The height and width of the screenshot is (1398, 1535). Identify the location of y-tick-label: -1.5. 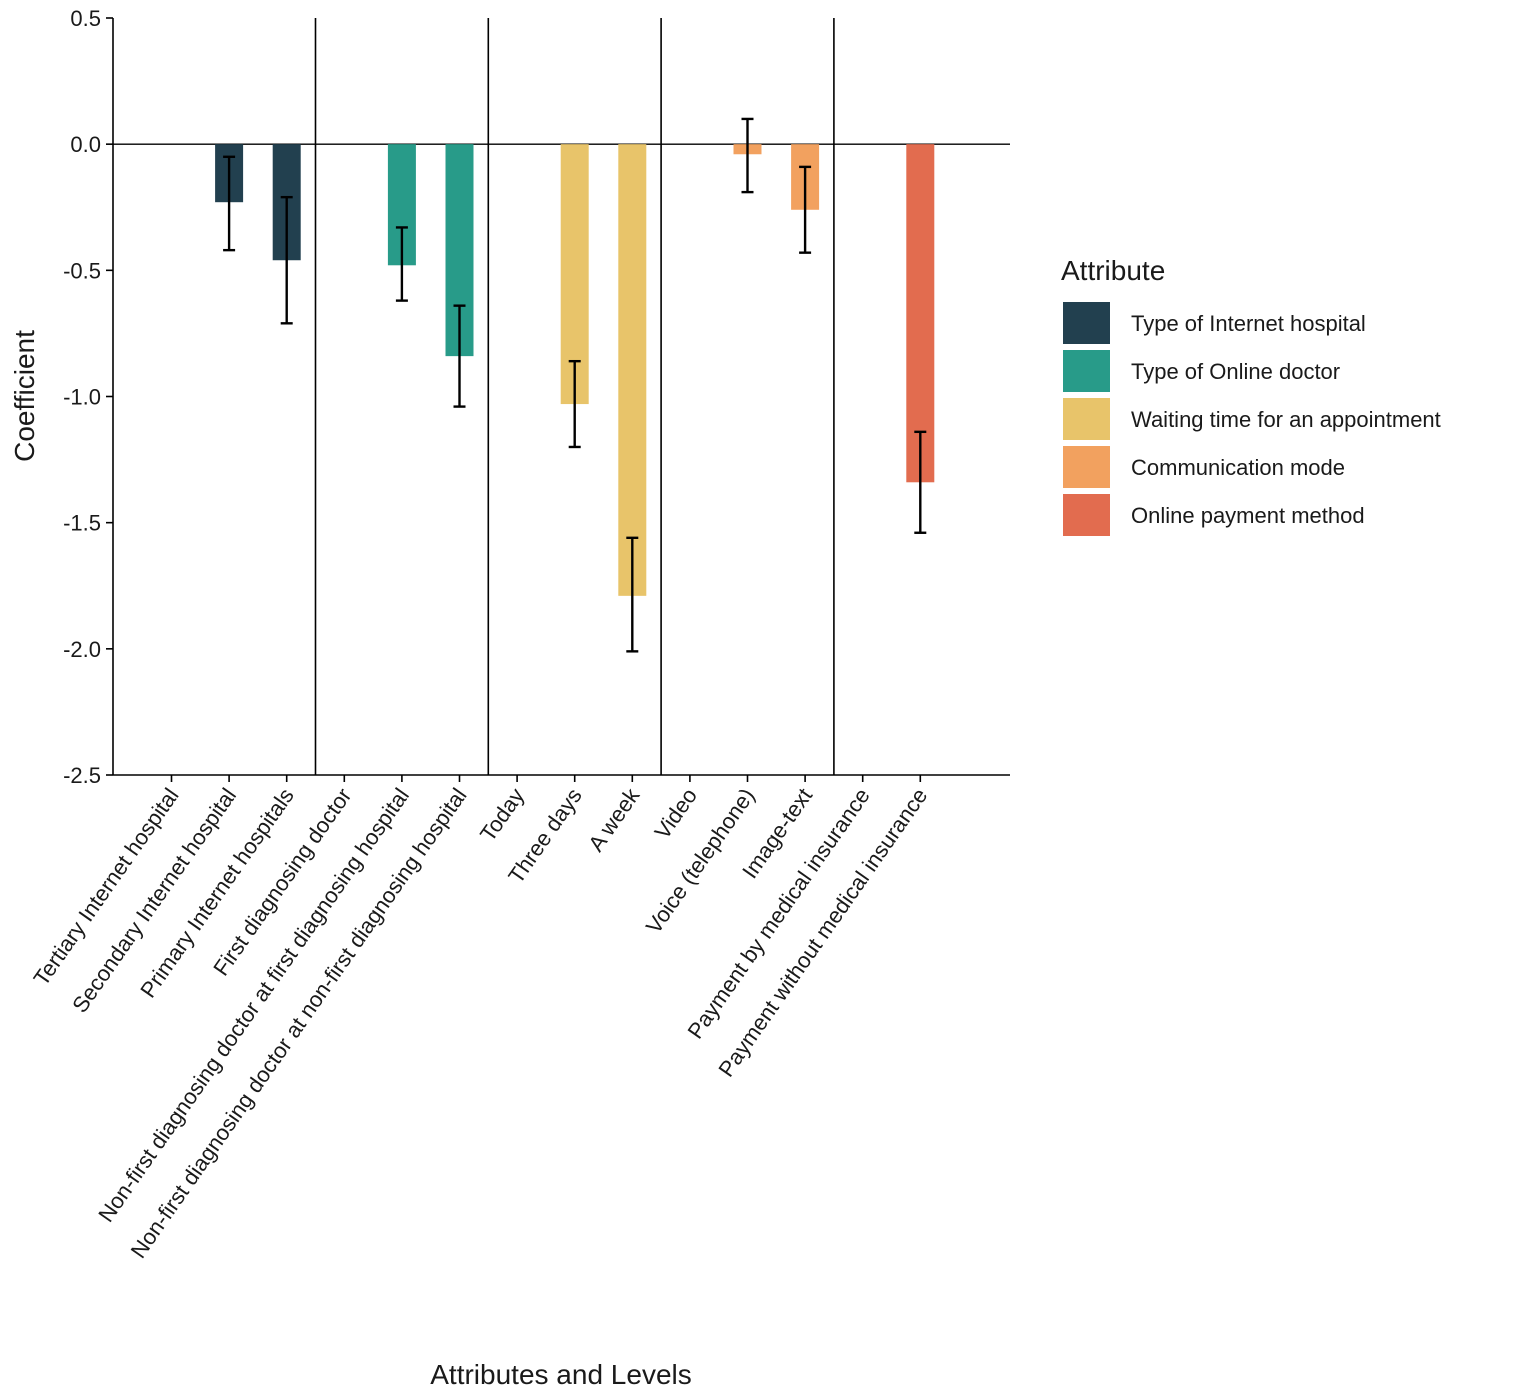
(82, 523).